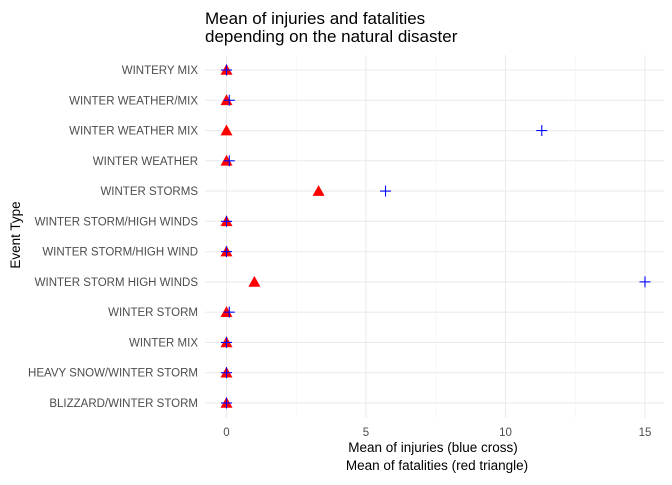 The height and width of the screenshot is (485, 672). Describe the element at coordinates (437, 433) in the screenshot. I see `x-tick-labels: 0 5 10 15` at that location.